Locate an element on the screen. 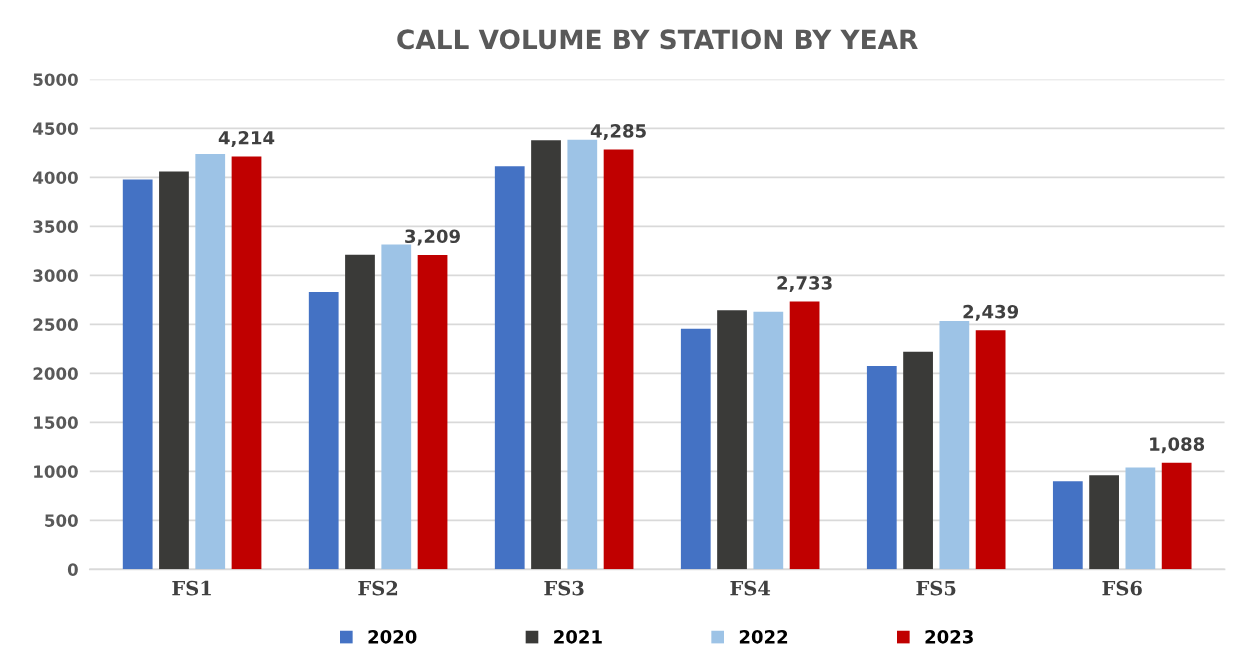 The height and width of the screenshot is (662, 1247). y-tick-label: 4500 is located at coordinates (55, 128).